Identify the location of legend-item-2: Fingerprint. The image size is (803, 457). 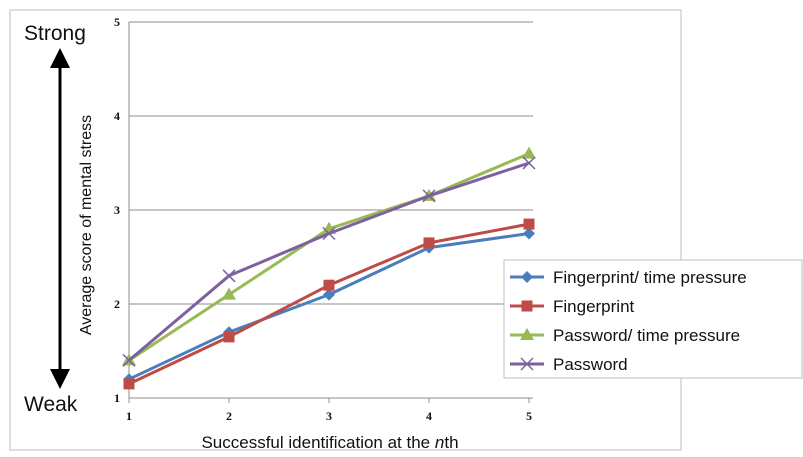
(572, 306).